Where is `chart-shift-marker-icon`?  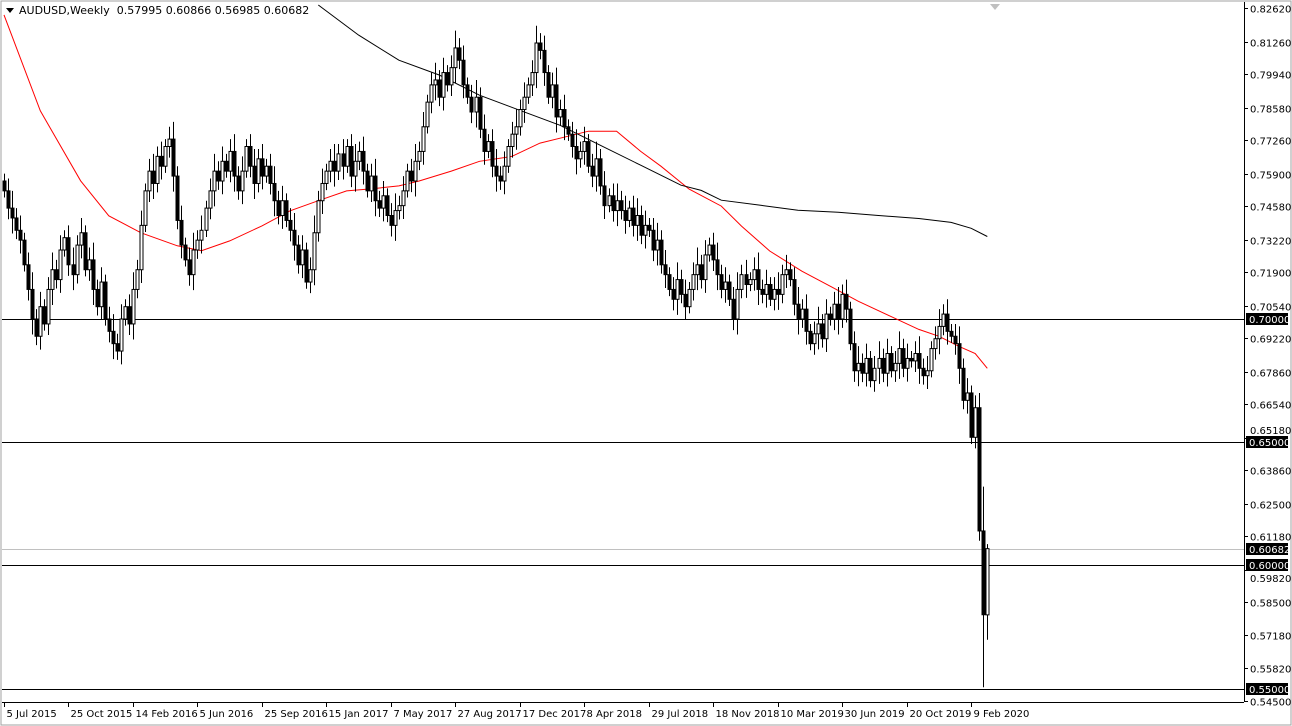
chart-shift-marker-icon is located at coordinates (995, 7).